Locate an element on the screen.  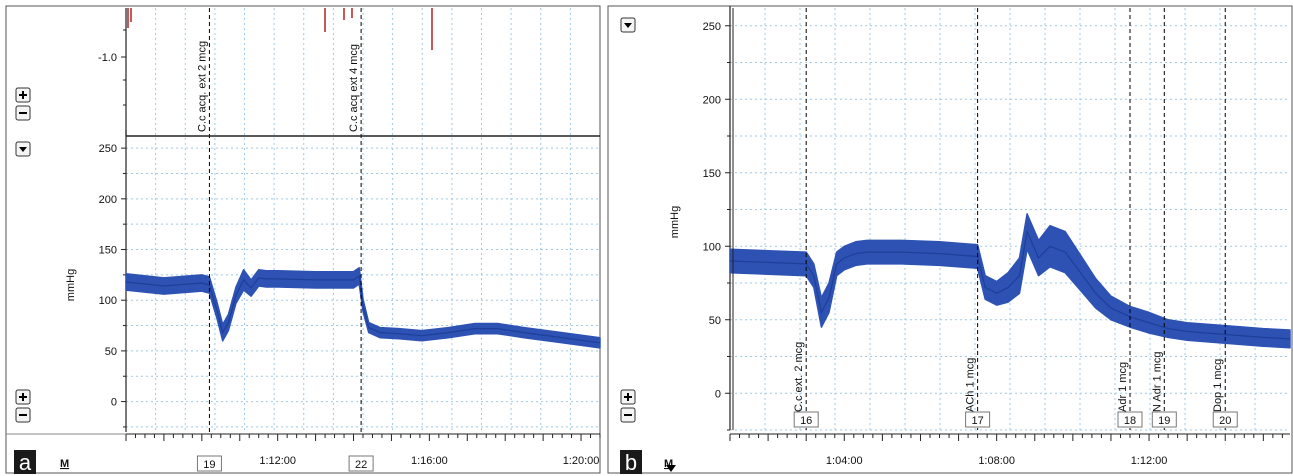
panel-b-marker-num-1: 17 is located at coordinates (977, 421).